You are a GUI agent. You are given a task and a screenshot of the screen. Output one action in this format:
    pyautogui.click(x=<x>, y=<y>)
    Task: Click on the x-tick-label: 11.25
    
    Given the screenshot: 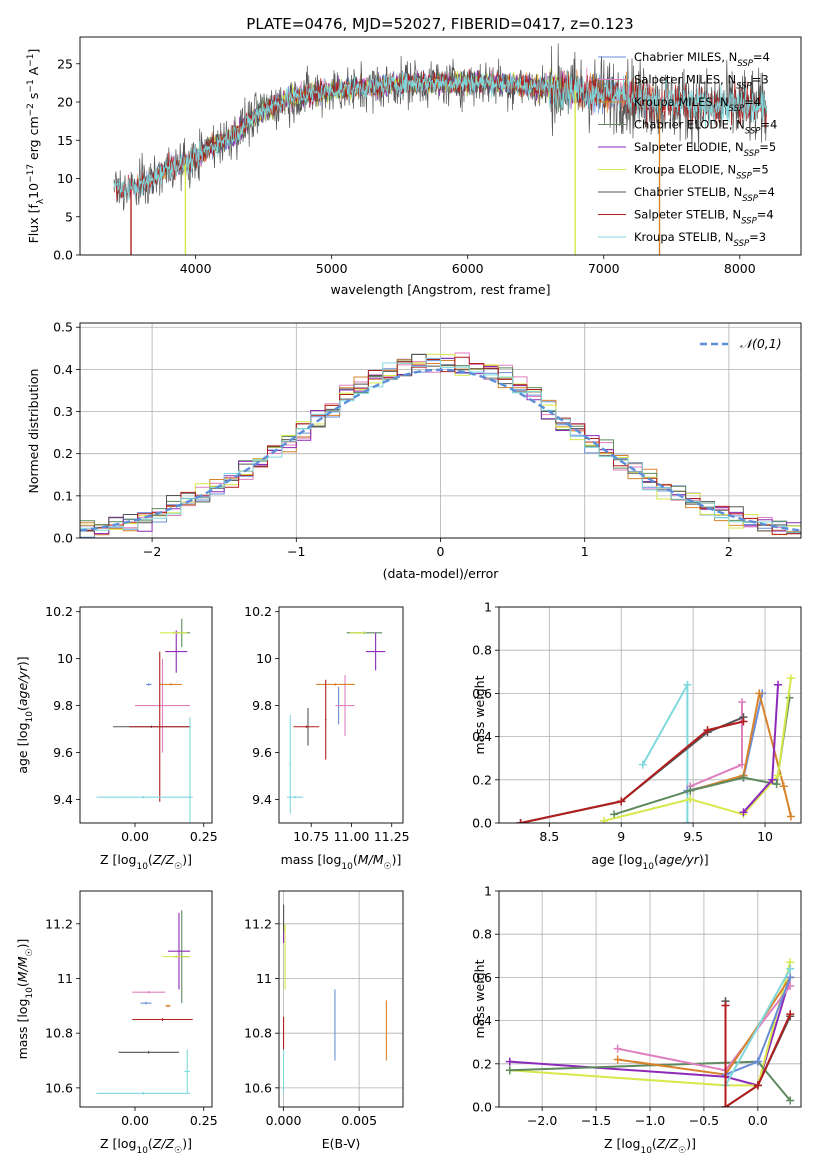 What is the action you would take?
    pyautogui.click(x=392, y=836)
    